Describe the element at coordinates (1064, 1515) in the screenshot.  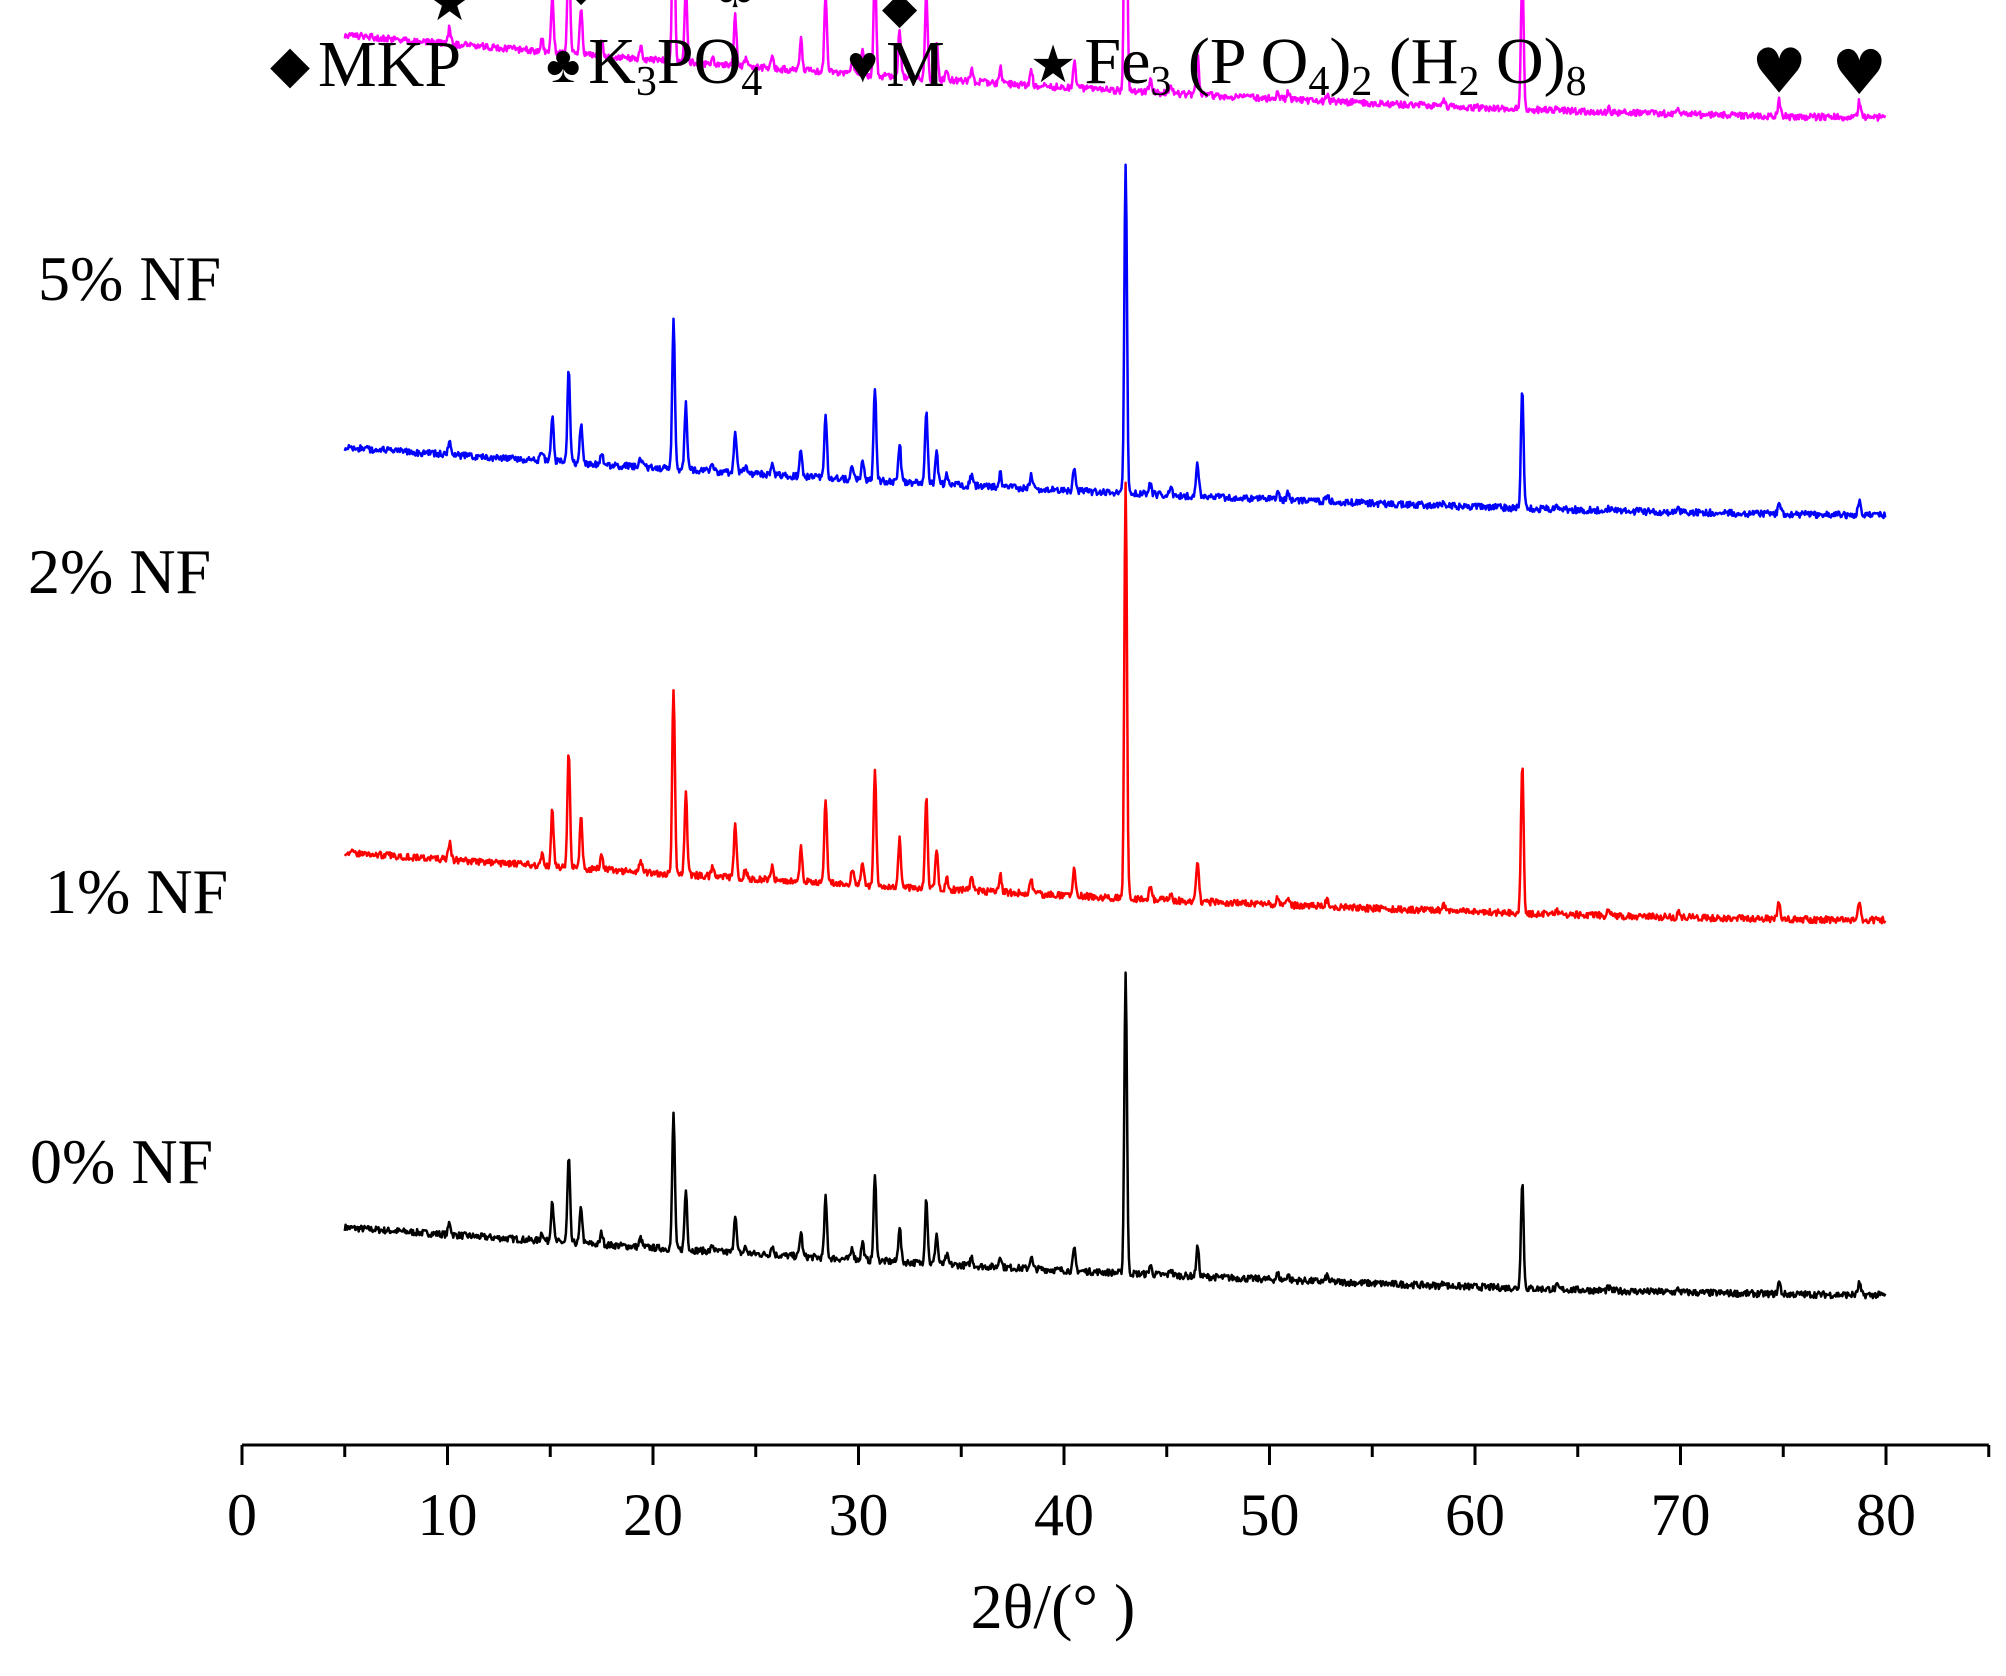
I see `x-tick-label: 40` at that location.